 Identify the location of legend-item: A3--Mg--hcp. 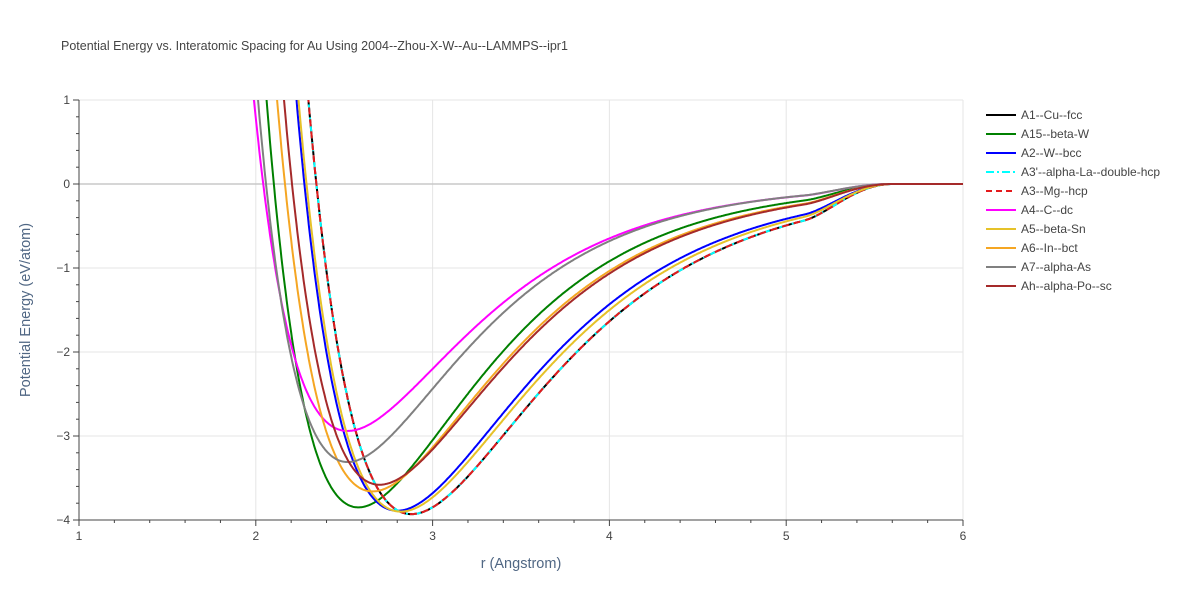
(1037, 191).